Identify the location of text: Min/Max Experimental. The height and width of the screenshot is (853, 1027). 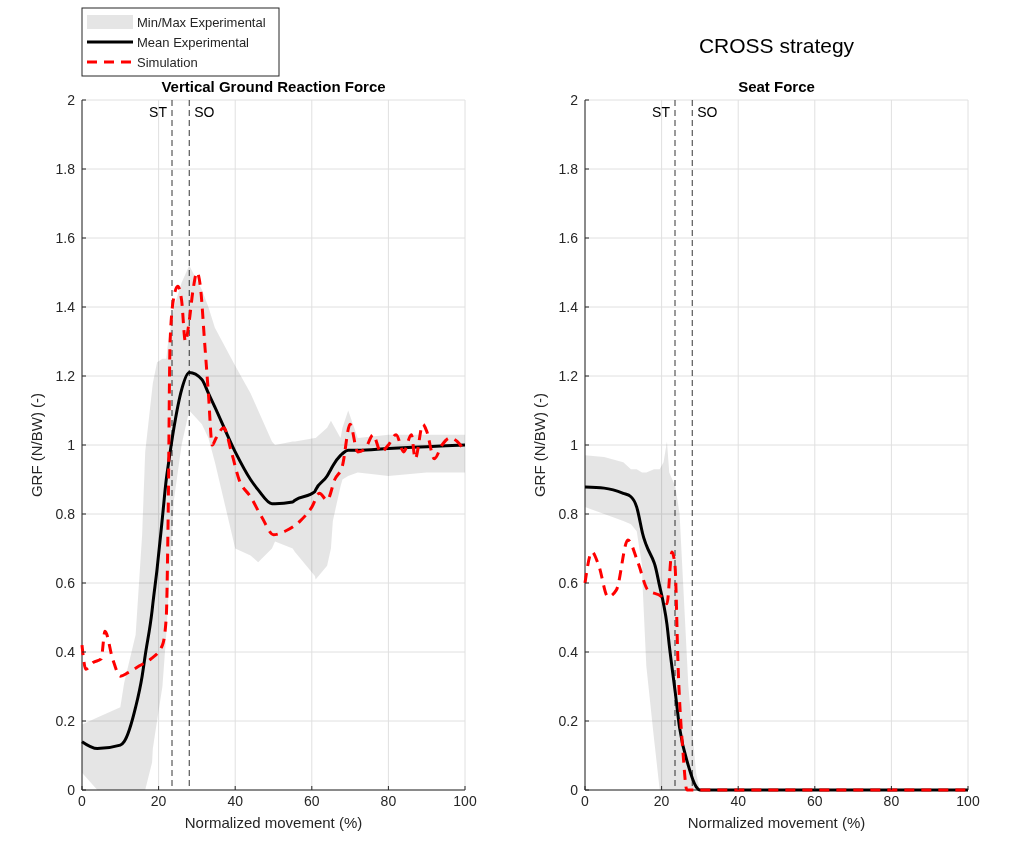
(201, 22).